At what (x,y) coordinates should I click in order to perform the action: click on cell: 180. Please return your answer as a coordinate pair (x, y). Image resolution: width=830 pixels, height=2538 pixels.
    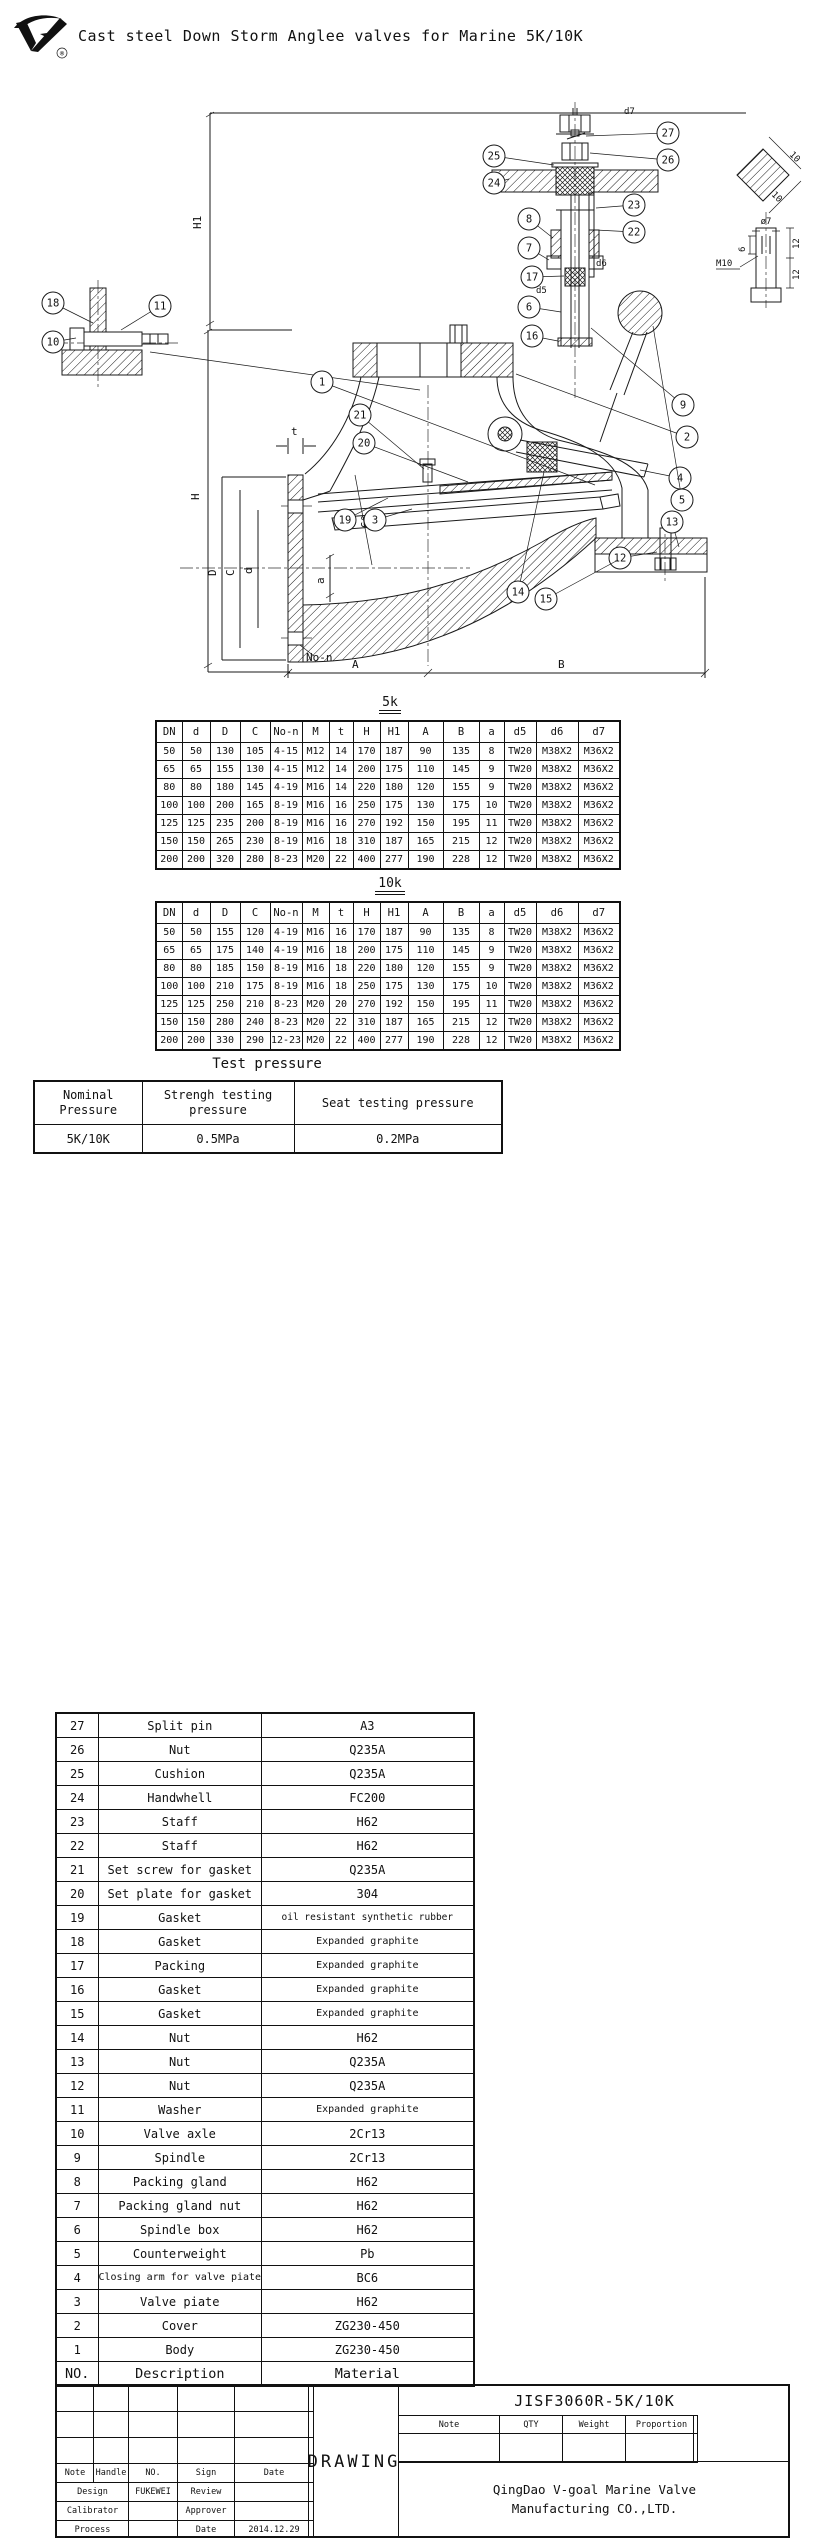
    Looking at the image, I should click on (394, 968).